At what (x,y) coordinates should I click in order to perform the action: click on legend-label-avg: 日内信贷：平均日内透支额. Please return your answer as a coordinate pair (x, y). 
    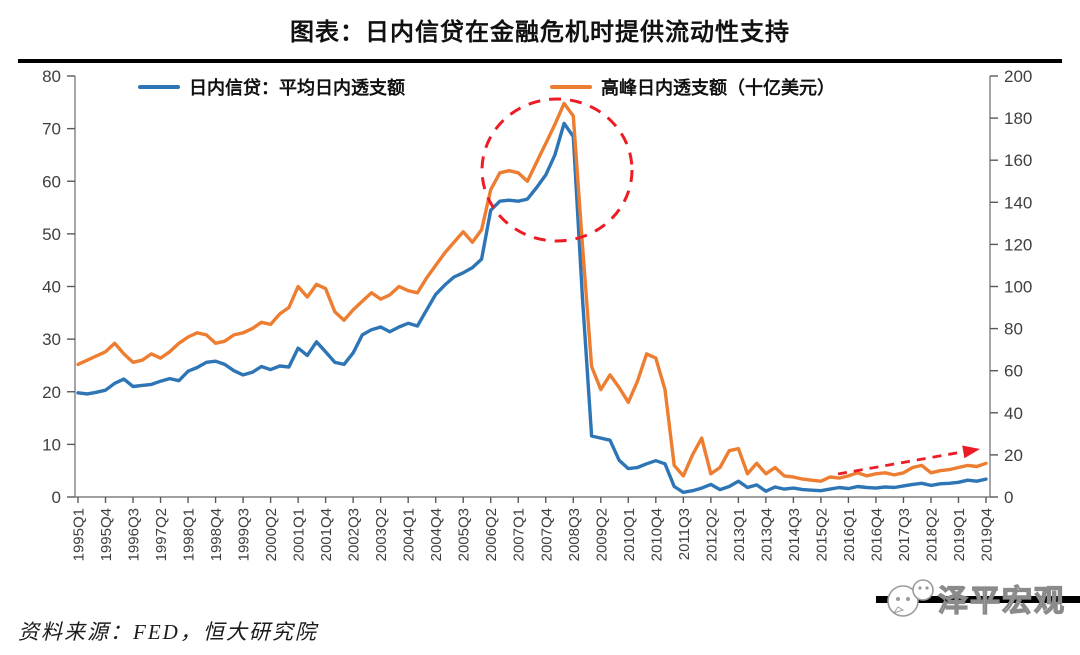
    Looking at the image, I should click on (297, 88).